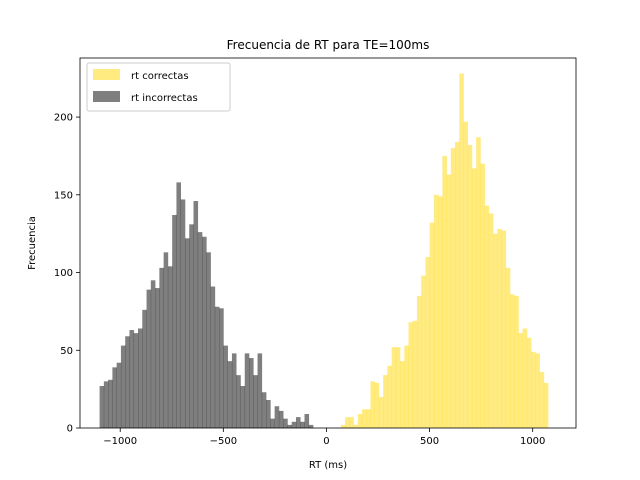  Describe the element at coordinates (106, 96) in the screenshot. I see `legend-swatch-rt-incorrectas` at that location.